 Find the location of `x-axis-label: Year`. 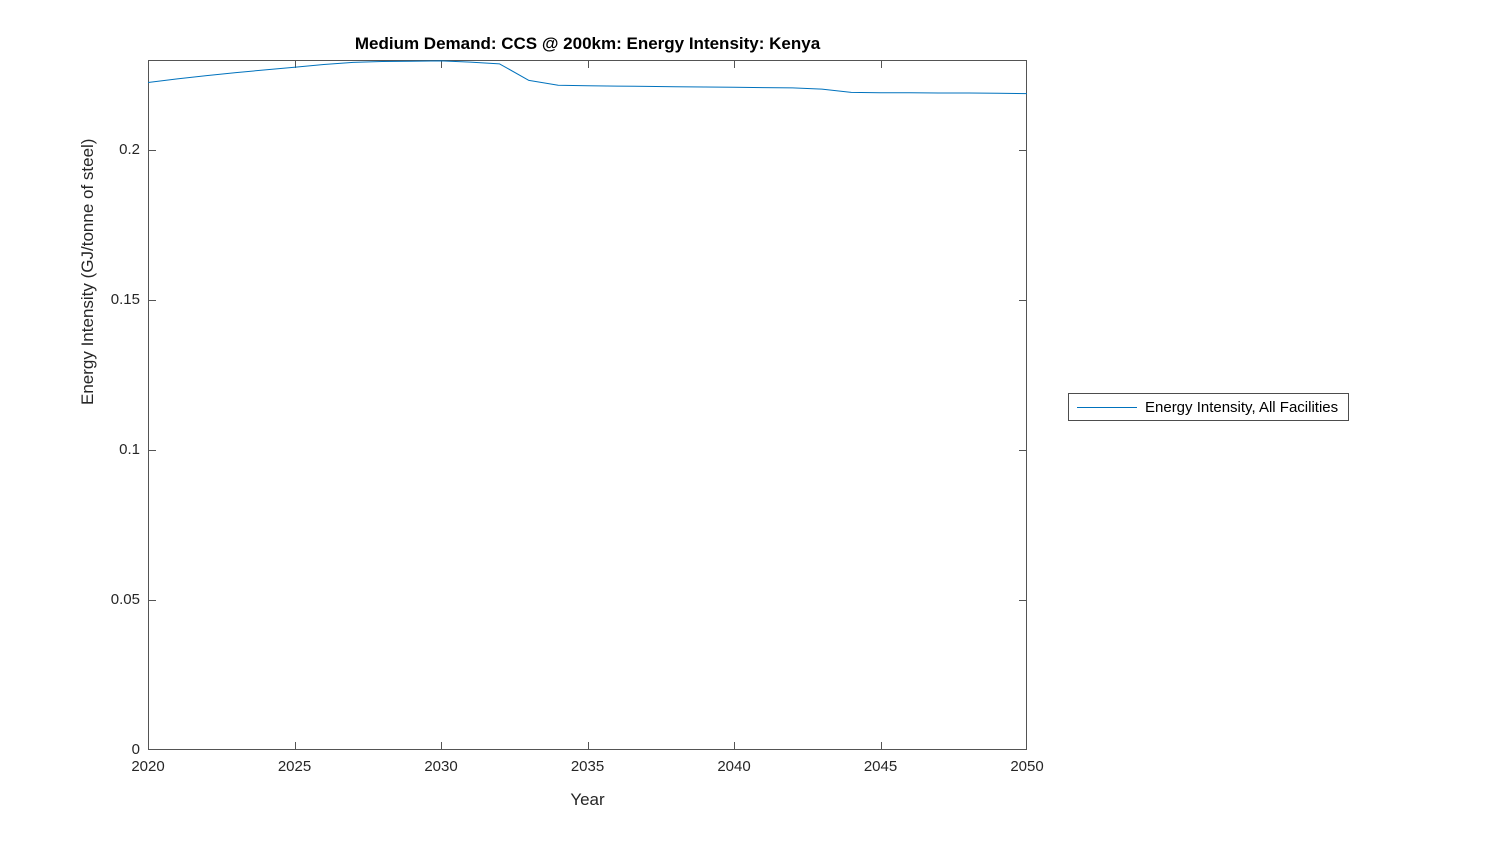

x-axis-label: Year is located at coordinates (587, 799).